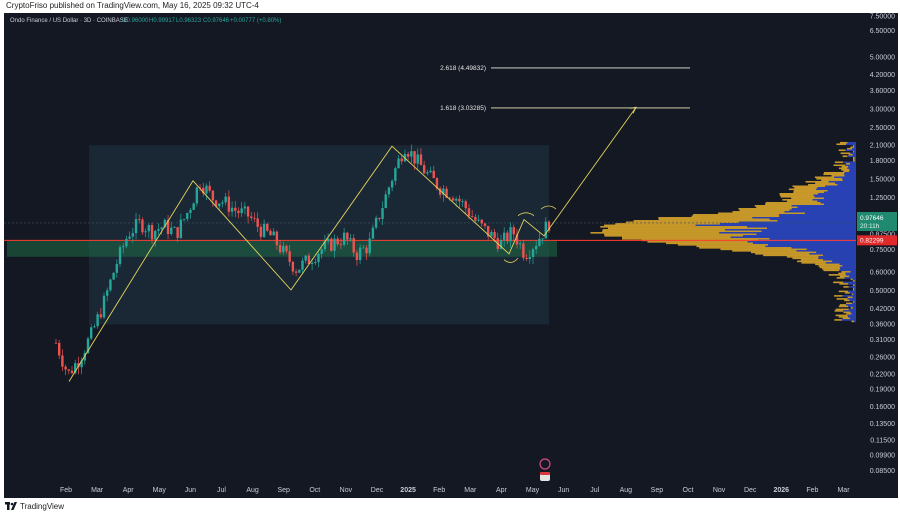 This screenshot has width=900, height=515. What do you see at coordinates (545, 464) in the screenshot?
I see `dividend-icon` at bounding box center [545, 464].